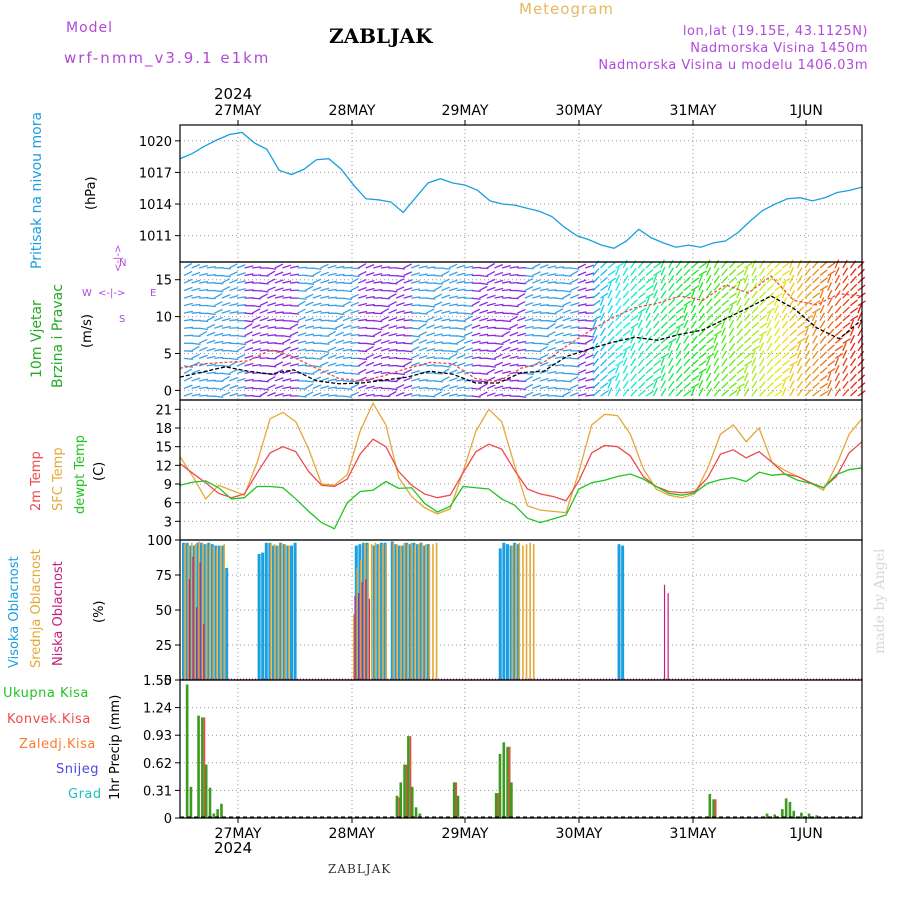 The width and height of the screenshot is (900, 900). What do you see at coordinates (579, 834) in the screenshot?
I see `x-tick-label-bottom: 30MAY` at bounding box center [579, 834].